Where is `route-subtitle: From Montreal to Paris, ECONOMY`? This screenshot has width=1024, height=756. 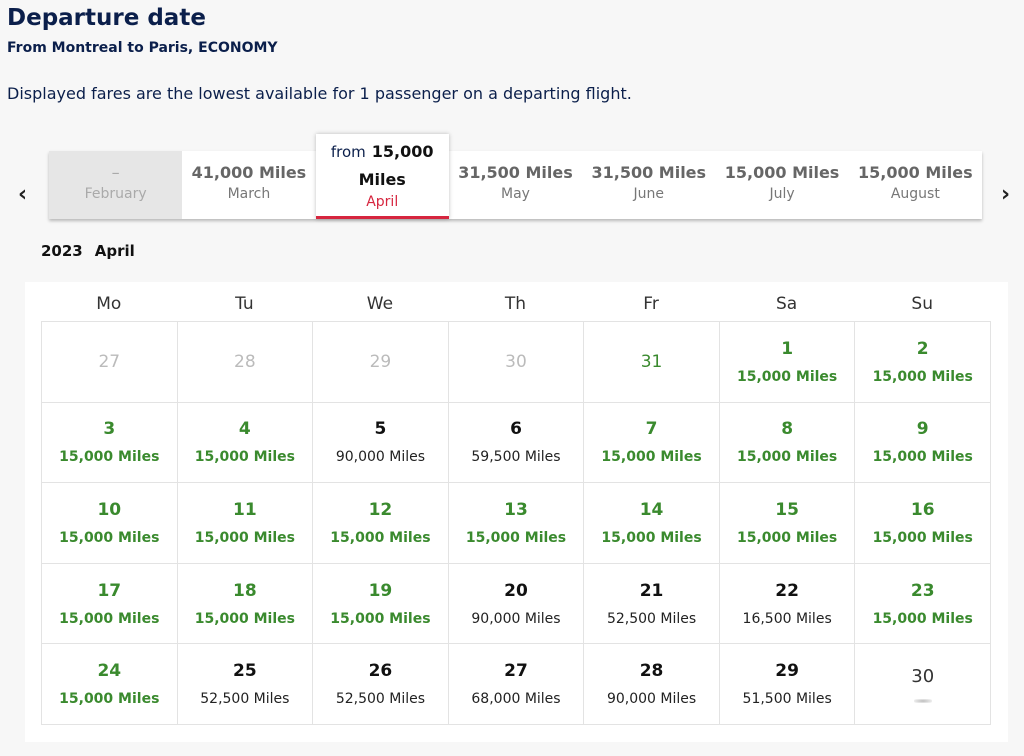
route-subtitle: From Montreal to Paris, ECONOMY is located at coordinates (142, 48).